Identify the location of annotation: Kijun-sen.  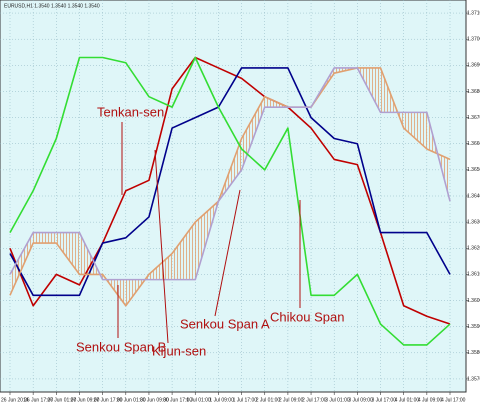
(179, 350).